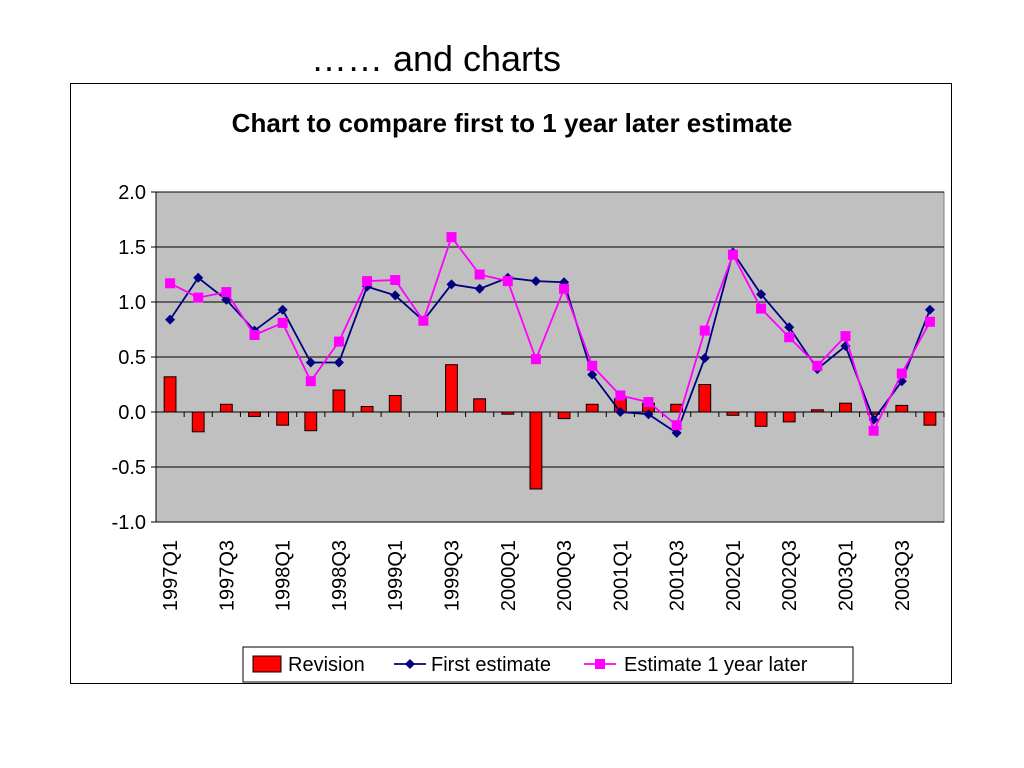 This screenshot has width=1024, height=768. Describe the element at coordinates (903, 575) in the screenshot. I see `x-tick-label: 2003Q3` at that location.